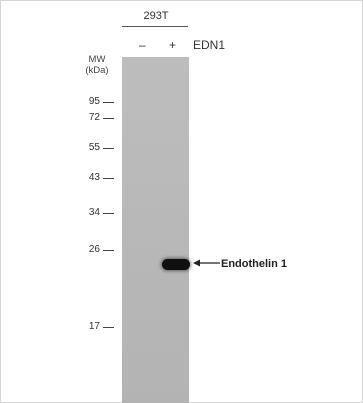 The width and height of the screenshot is (363, 403). What do you see at coordinates (94, 326) in the screenshot?
I see `marker-label-17: 17` at bounding box center [94, 326].